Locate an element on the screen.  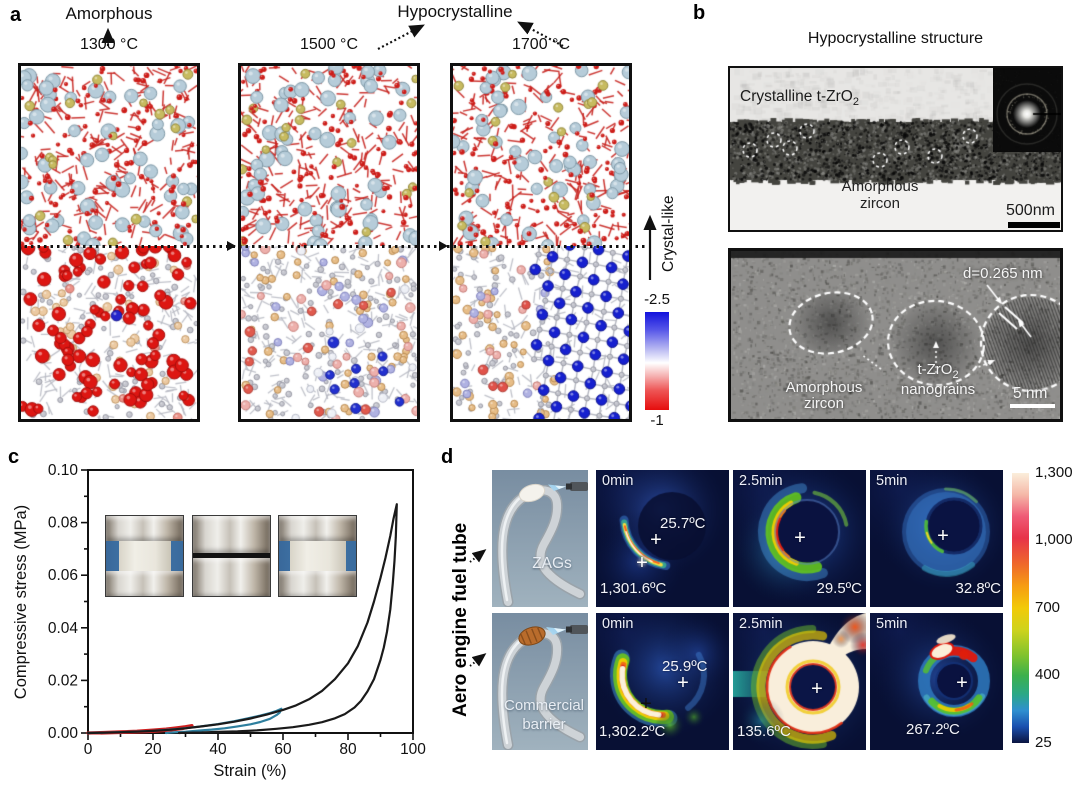
amorphous-label: Amorphous is located at coordinates (109, 13).